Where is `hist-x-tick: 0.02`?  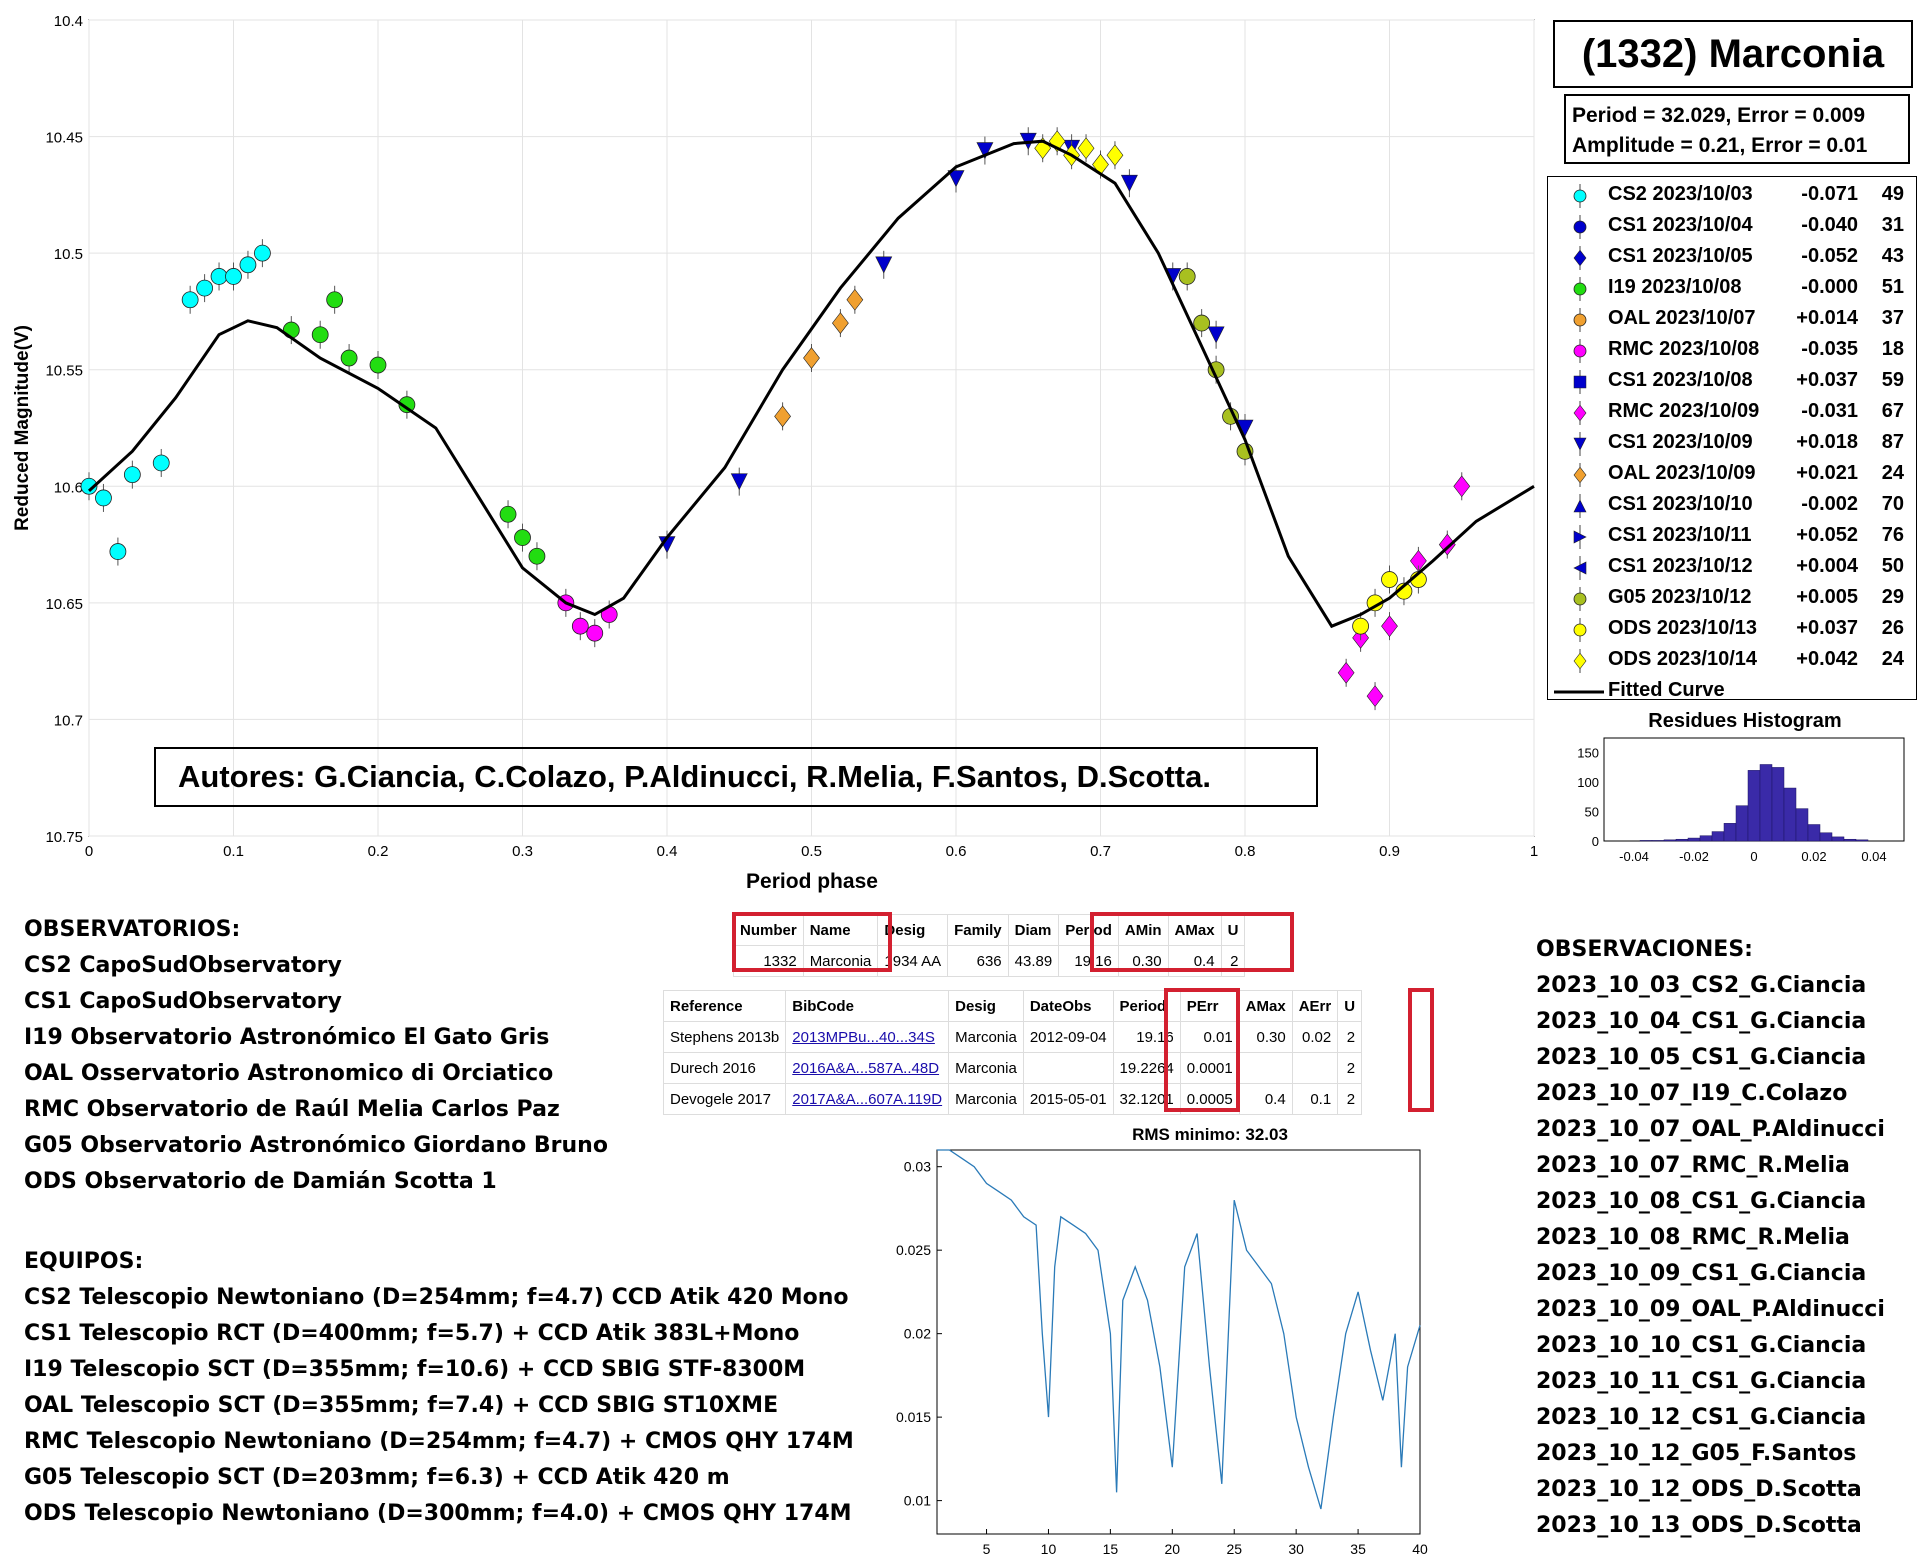 hist-x-tick: 0.02 is located at coordinates (1813, 856).